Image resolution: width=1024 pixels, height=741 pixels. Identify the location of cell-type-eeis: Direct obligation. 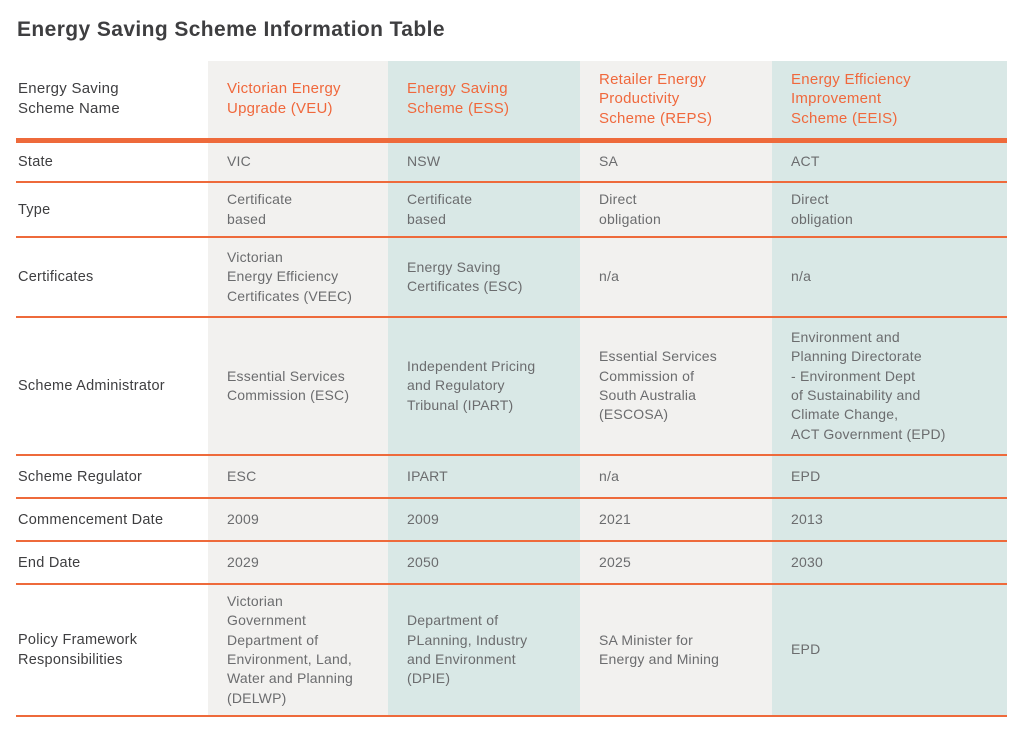
(889, 210).